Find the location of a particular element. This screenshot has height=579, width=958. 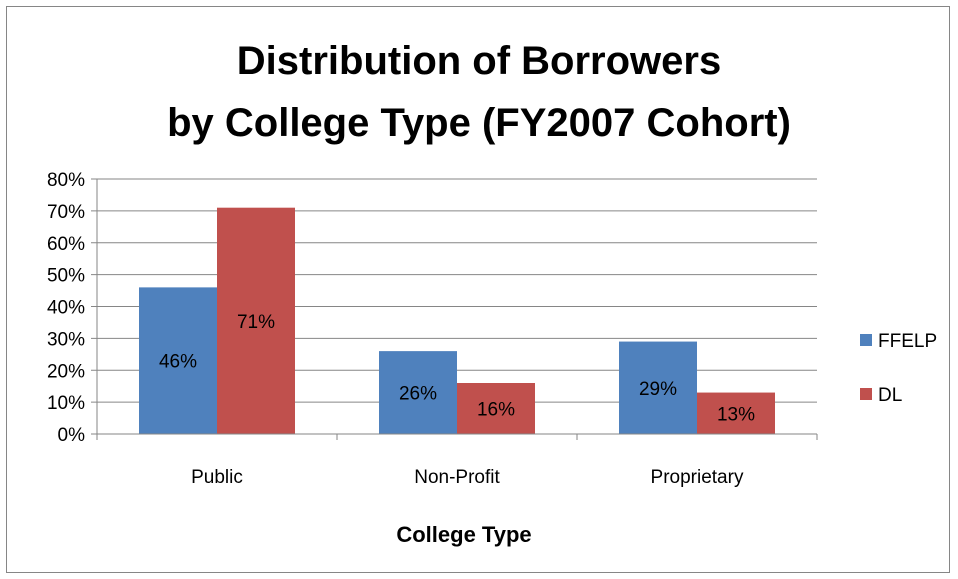

bar-dl-proprietary is located at coordinates (736, 413).